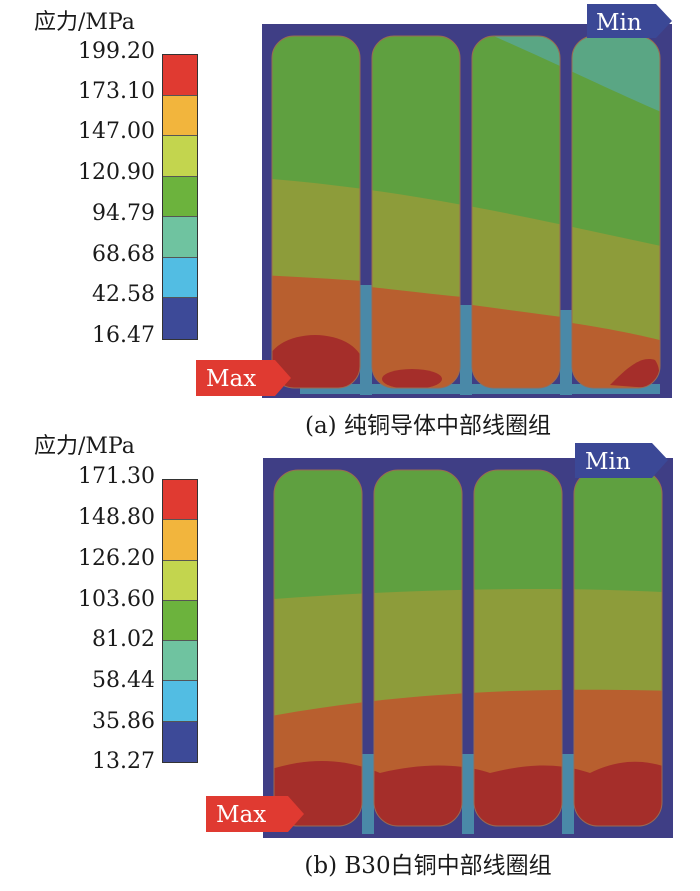 This screenshot has width=700, height=891. I want to click on legend-value: 171.30, so click(116, 476).